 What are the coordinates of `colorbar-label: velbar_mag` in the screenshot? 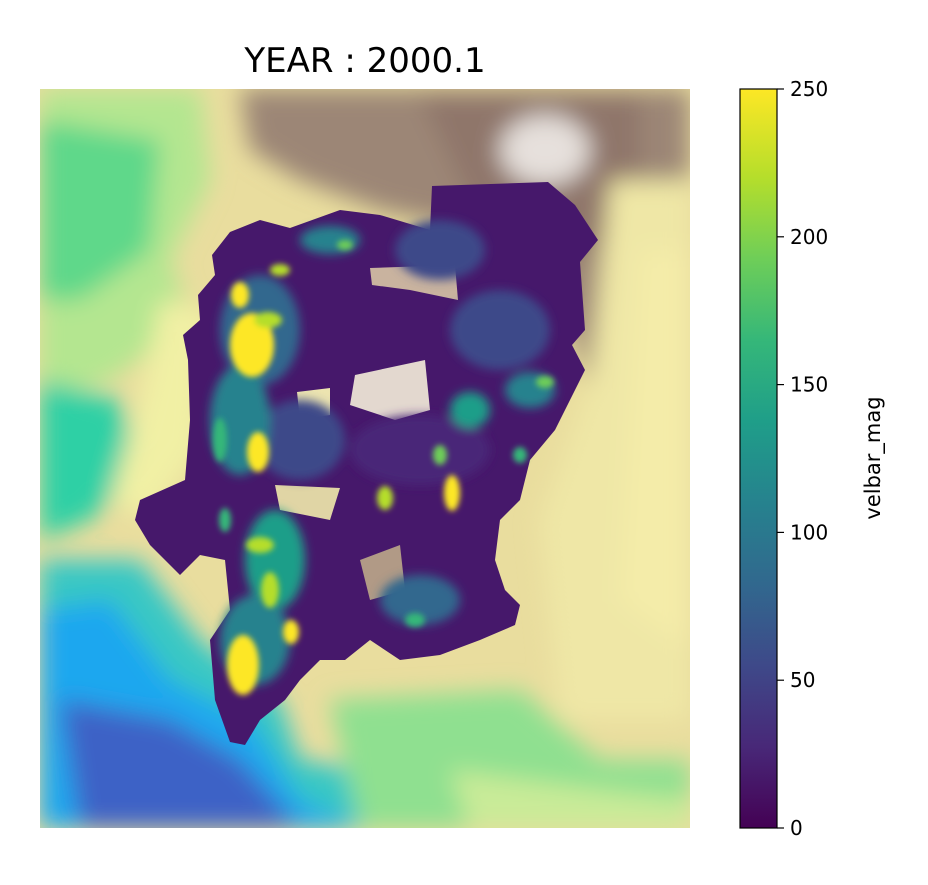 It's located at (873, 457).